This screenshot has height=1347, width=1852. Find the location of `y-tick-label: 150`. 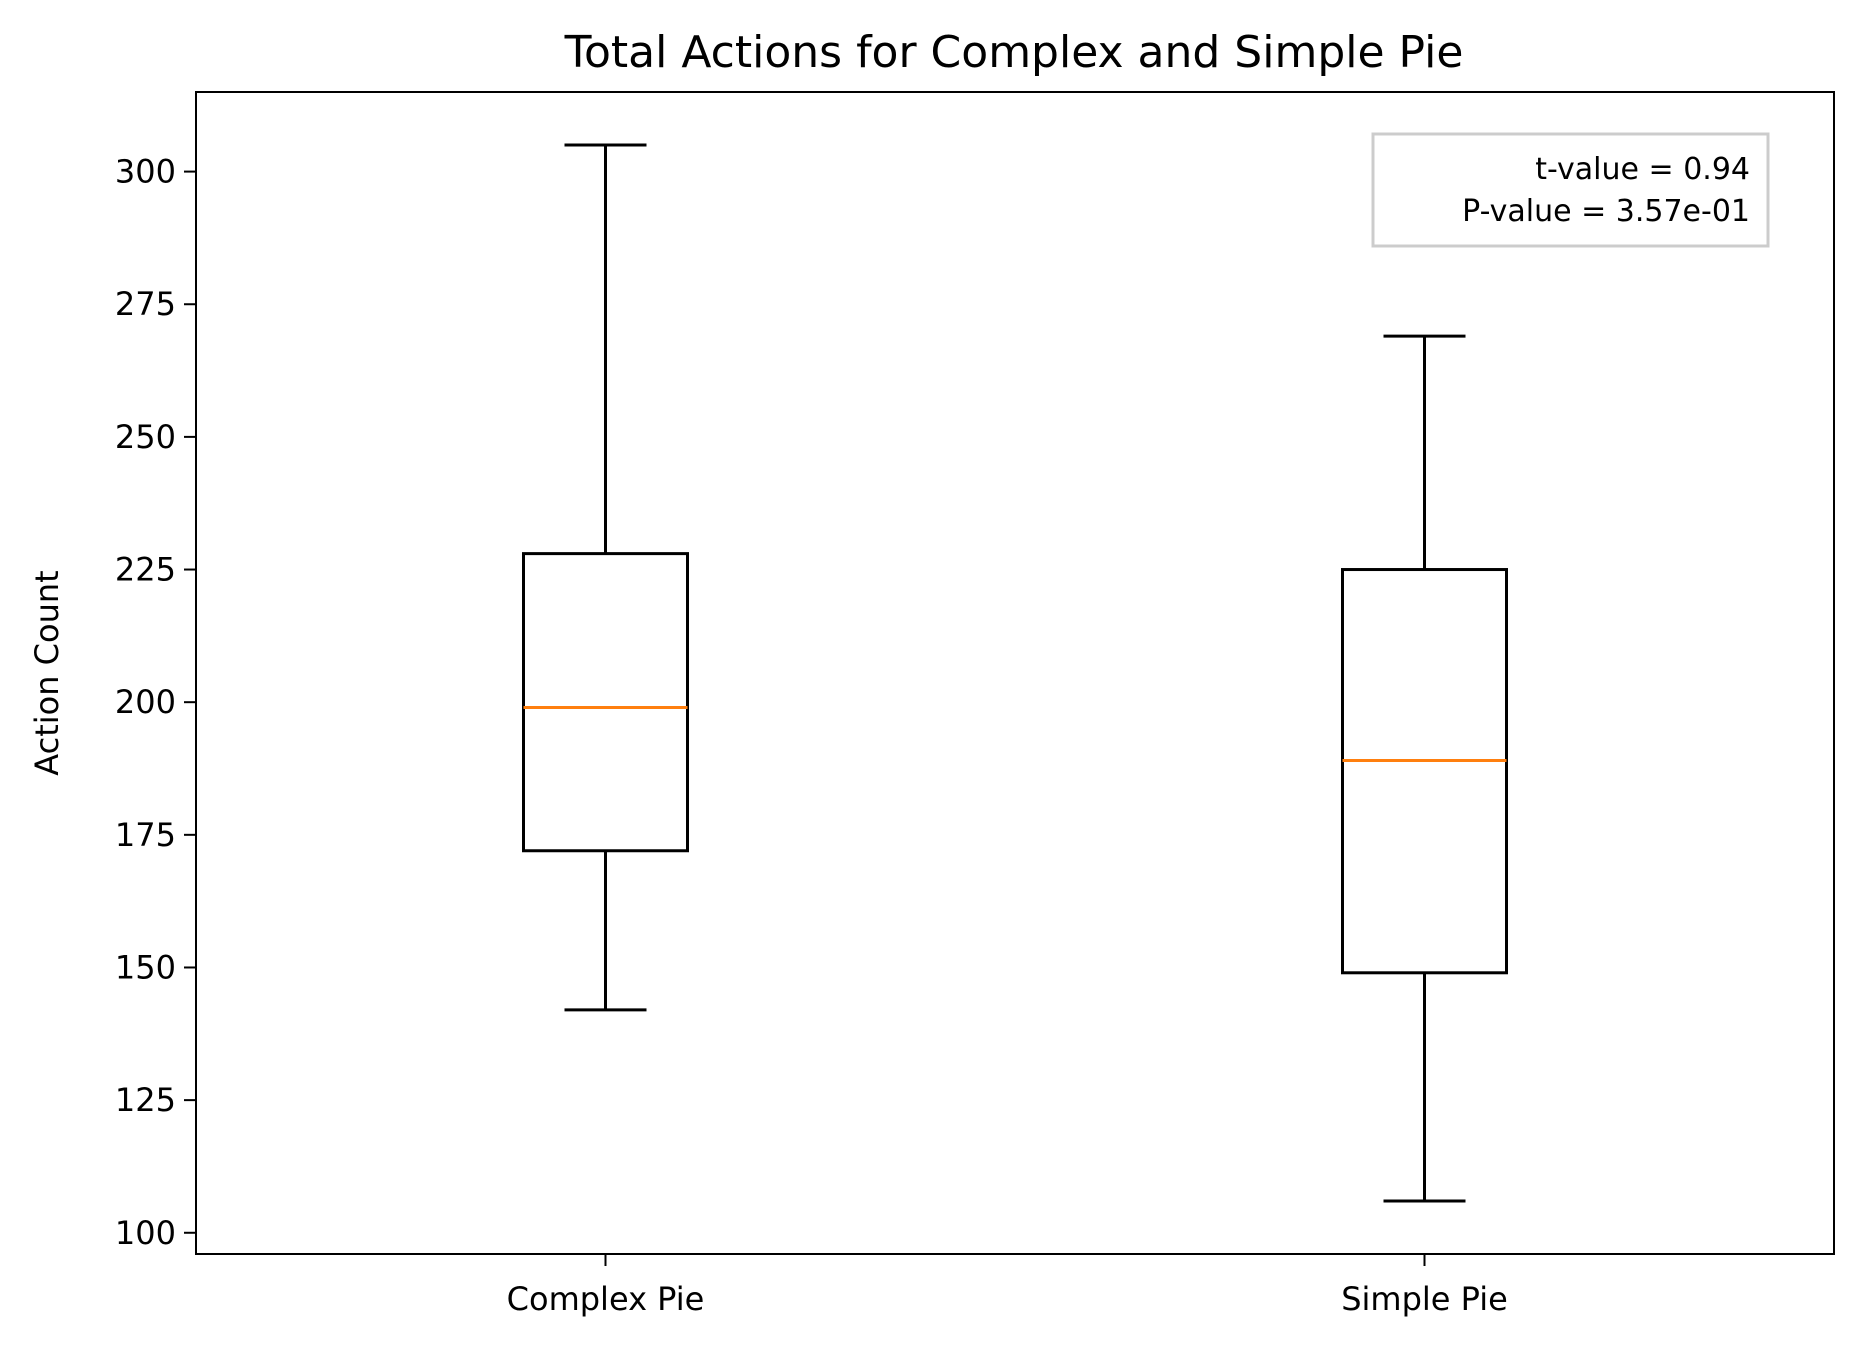

y-tick-label: 150 is located at coordinates (145, 967).